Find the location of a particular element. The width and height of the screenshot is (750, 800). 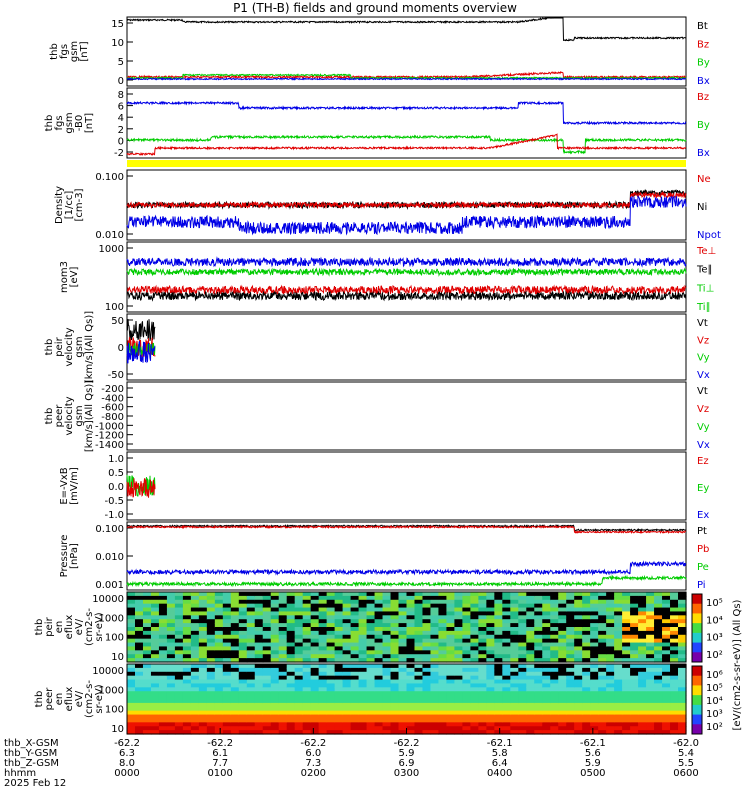

ylabel-line: [mV/m] is located at coordinates (74, 486).